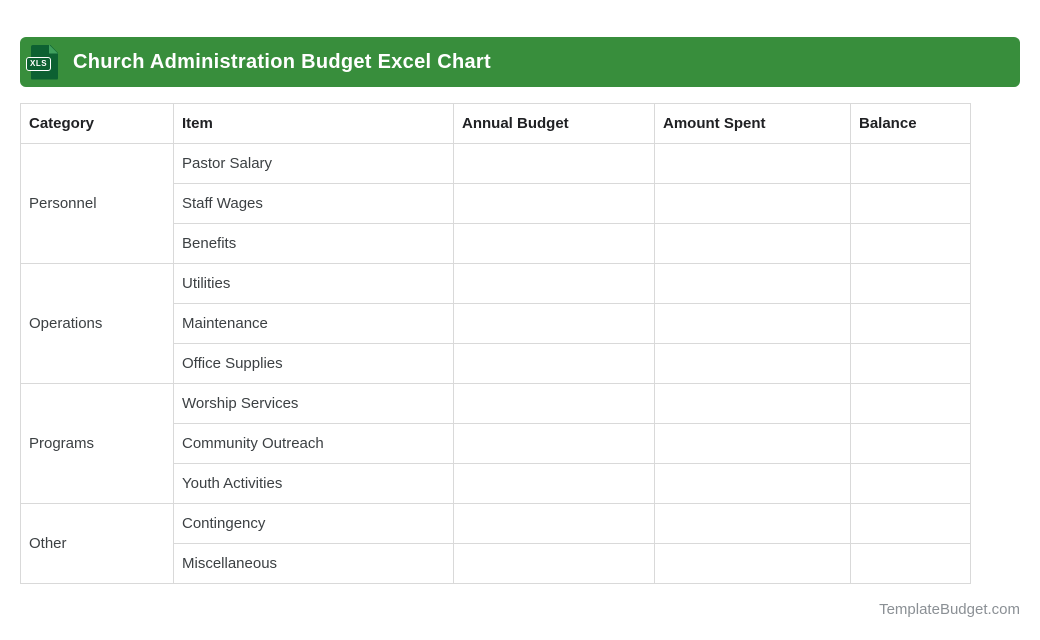 The image size is (1040, 640). I want to click on column-header-item: Item, so click(313, 123).